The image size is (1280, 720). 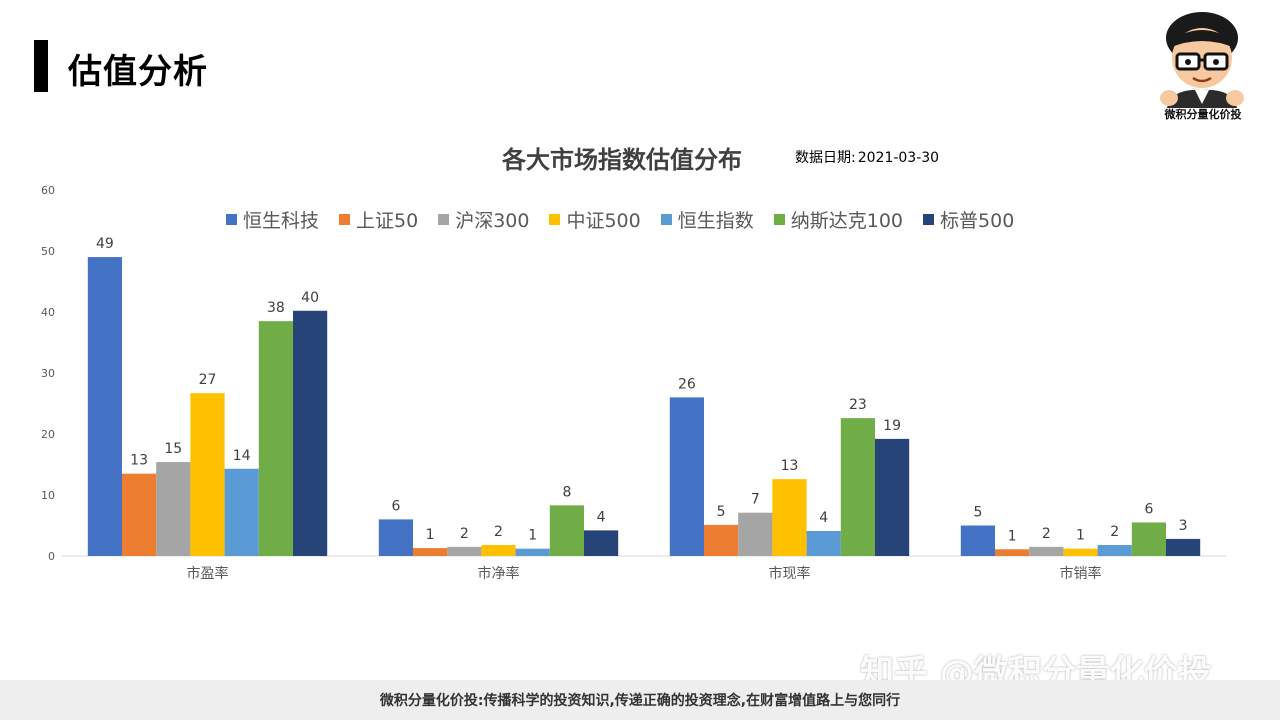 What do you see at coordinates (825, 158) in the screenshot?
I see `chart-date-label: 数据日期:` at bounding box center [825, 158].